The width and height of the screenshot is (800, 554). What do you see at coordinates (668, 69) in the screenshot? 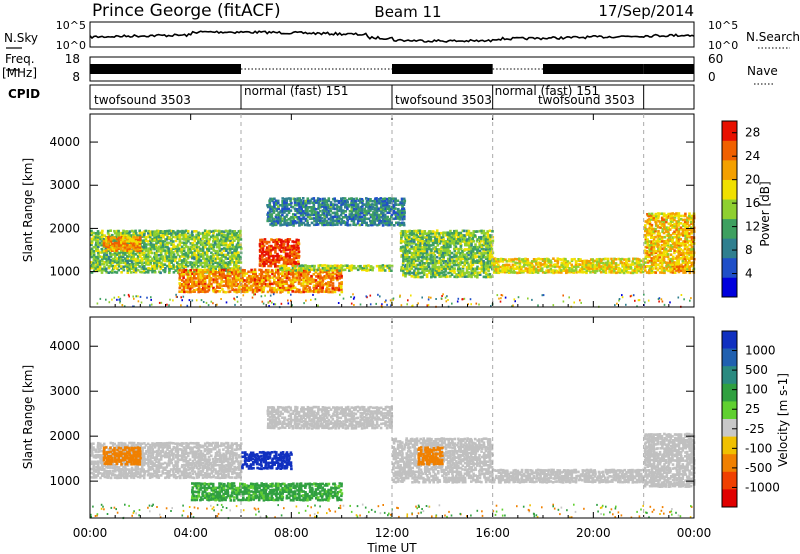
I see `freq-block-end` at bounding box center [668, 69].